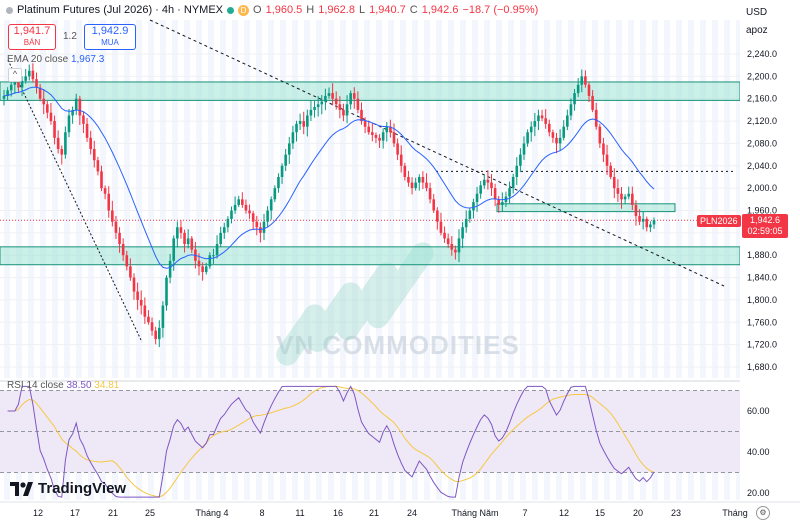  Describe the element at coordinates (55, 59) in the screenshot. I see `ema-legend: EMA 20 close 1,967.3` at that location.